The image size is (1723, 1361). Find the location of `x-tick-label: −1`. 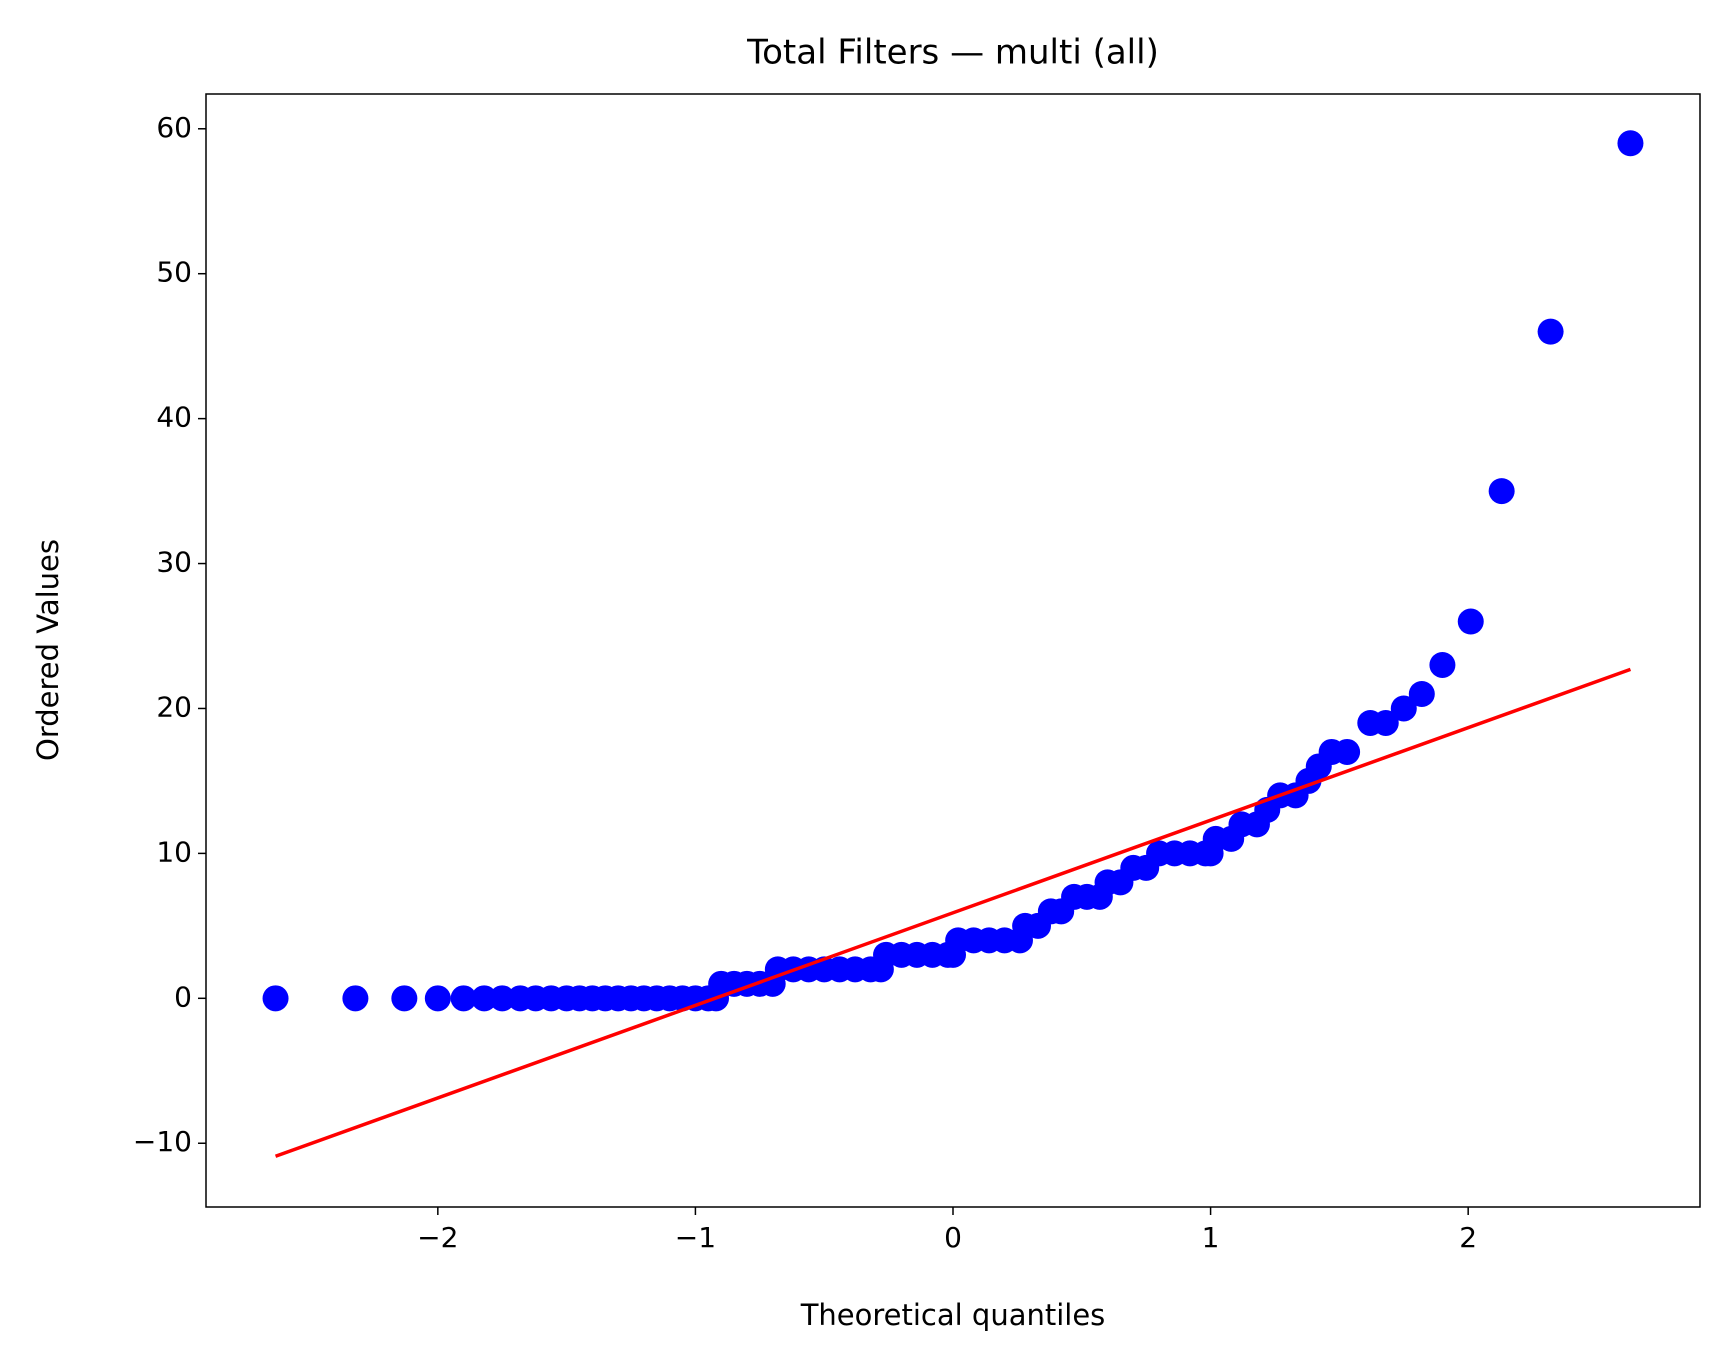

x-tick-label: −1 is located at coordinates (695, 1237).